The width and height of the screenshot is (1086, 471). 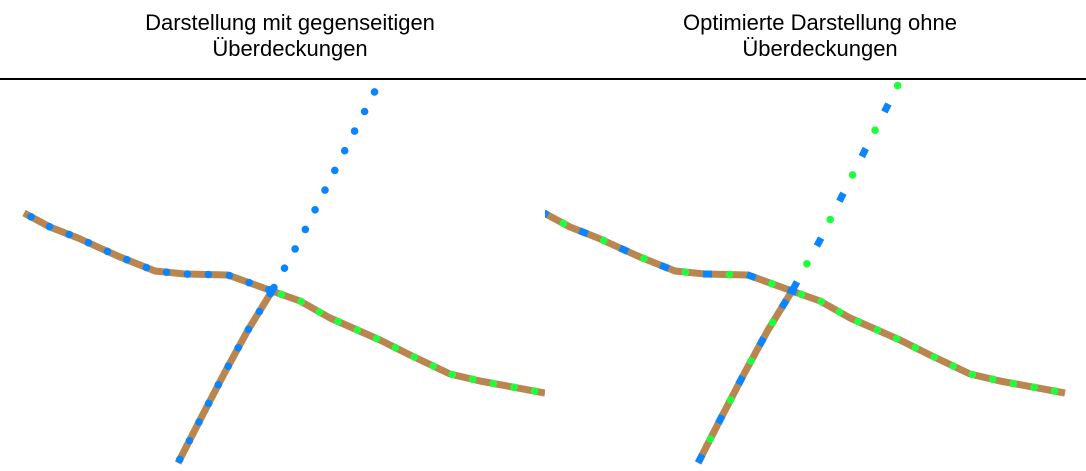 What do you see at coordinates (820, 22) in the screenshot?
I see `heading-right-line1: Optimierte Darstellung ohne` at bounding box center [820, 22].